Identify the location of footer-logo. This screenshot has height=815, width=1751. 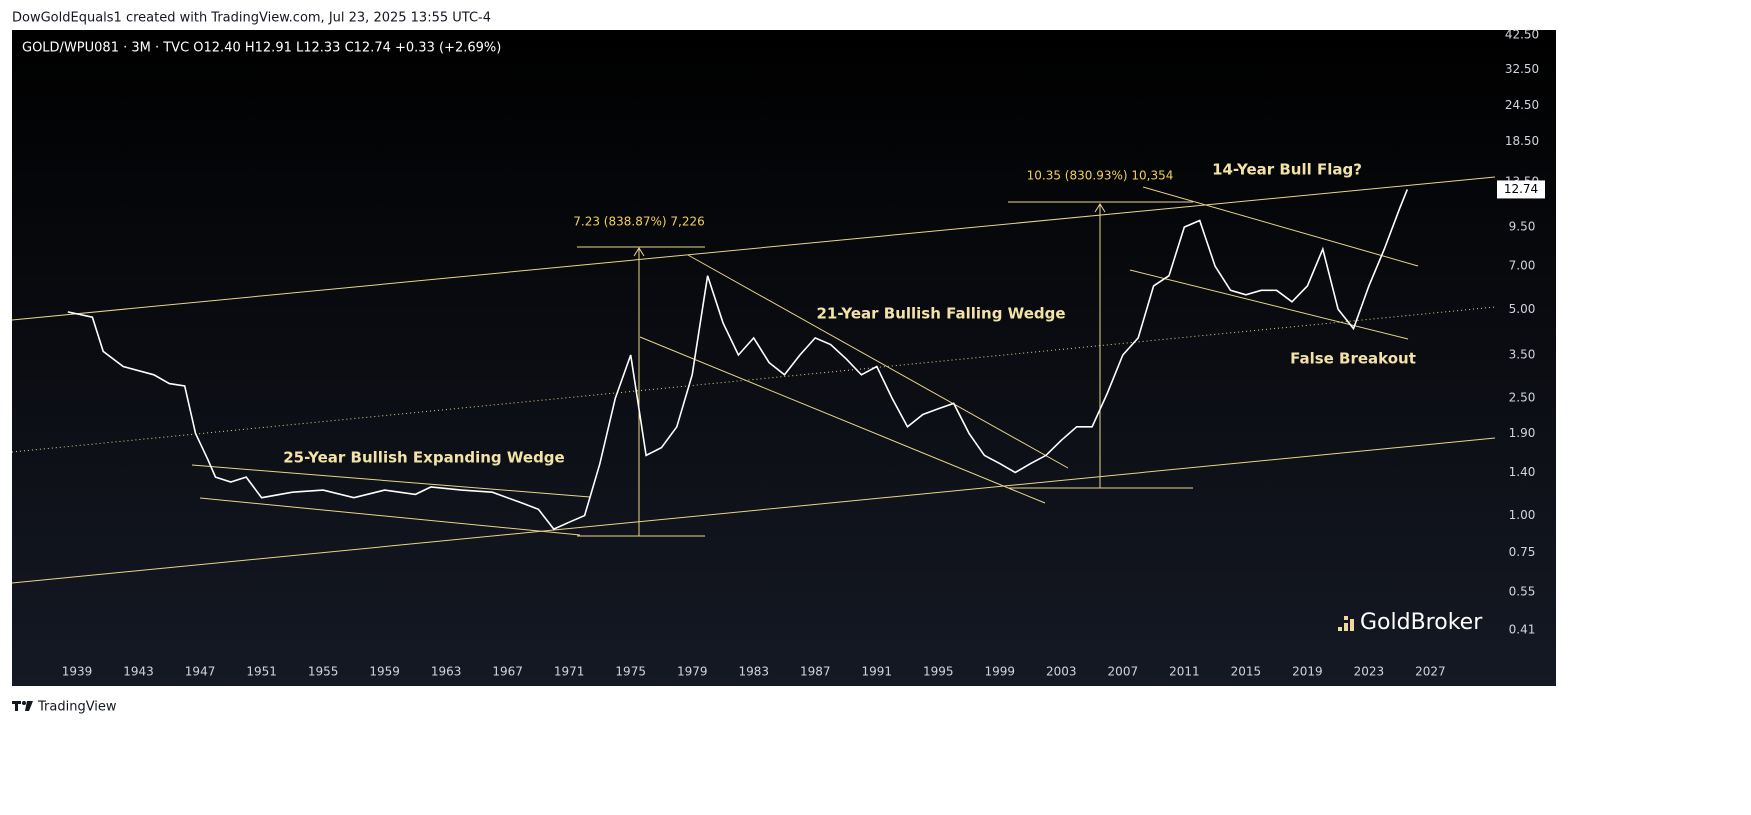
(22, 706).